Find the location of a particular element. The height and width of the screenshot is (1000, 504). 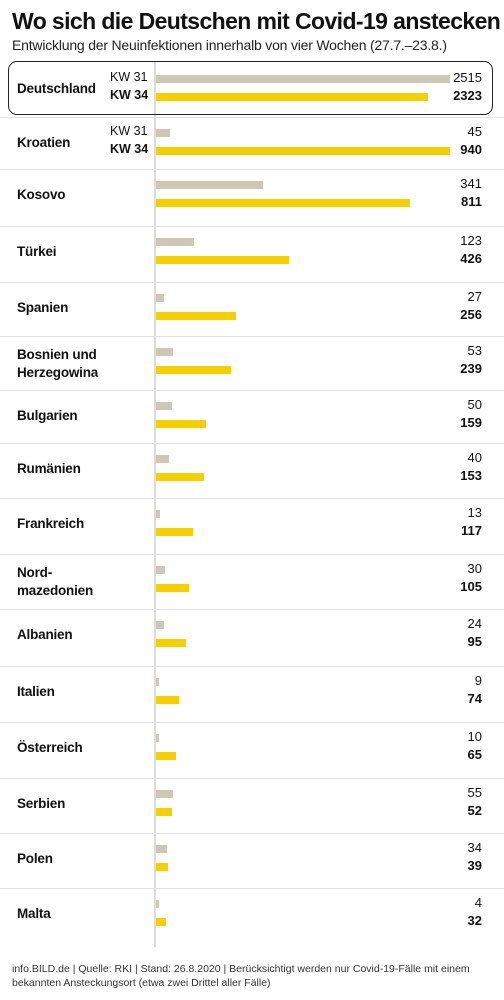

country-label: Türkei is located at coordinates (37, 251).